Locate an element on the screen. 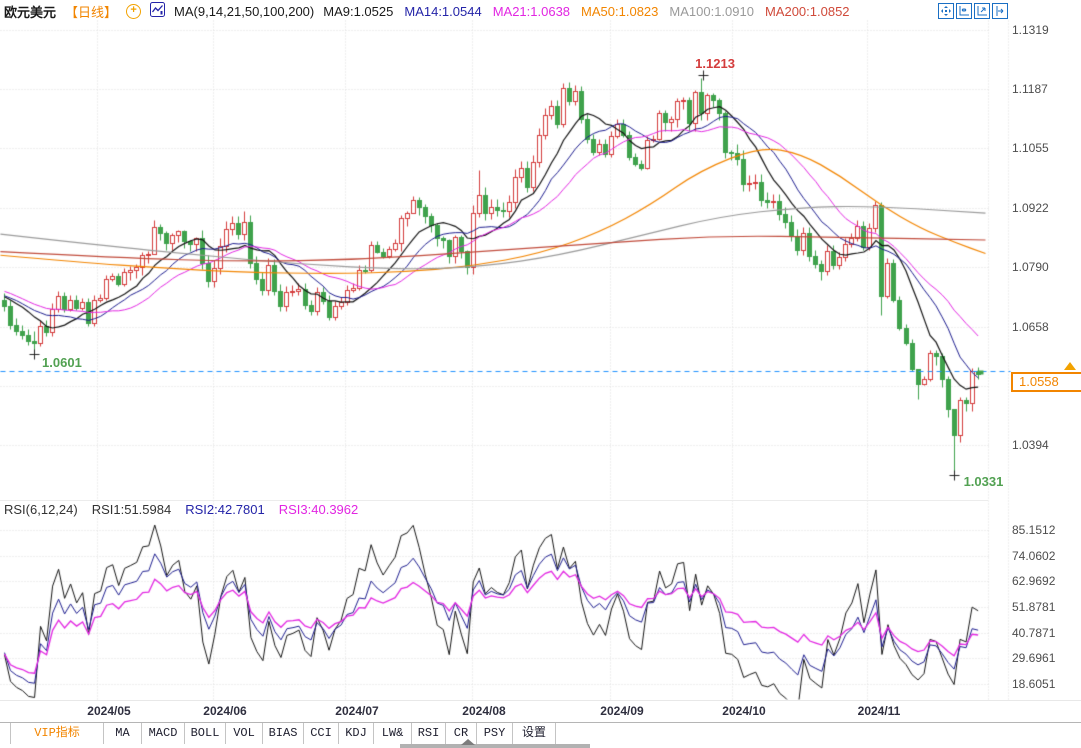 The height and width of the screenshot is (748, 1081). tab-lw: LW& is located at coordinates (393, 733).